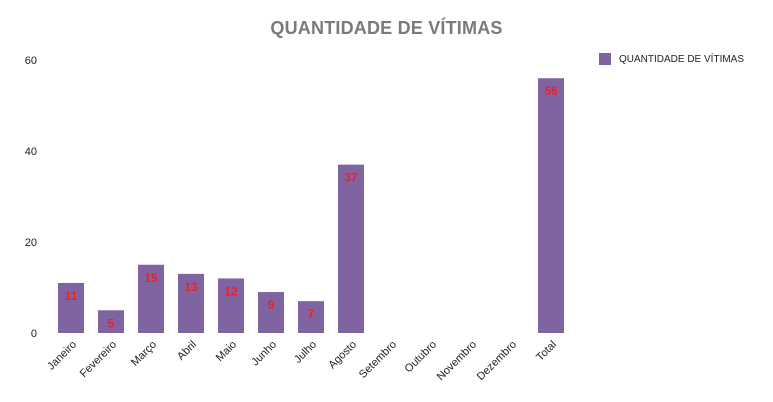 The height and width of the screenshot is (402, 773). I want to click on x-category-label: Julho, so click(305, 352).